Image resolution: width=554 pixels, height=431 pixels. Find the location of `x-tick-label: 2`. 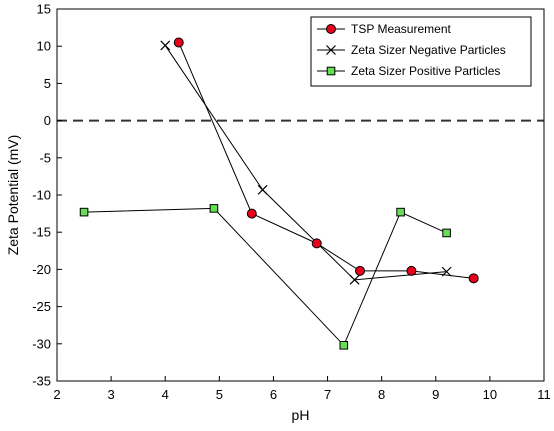

x-tick-label: 2 is located at coordinates (56, 394).